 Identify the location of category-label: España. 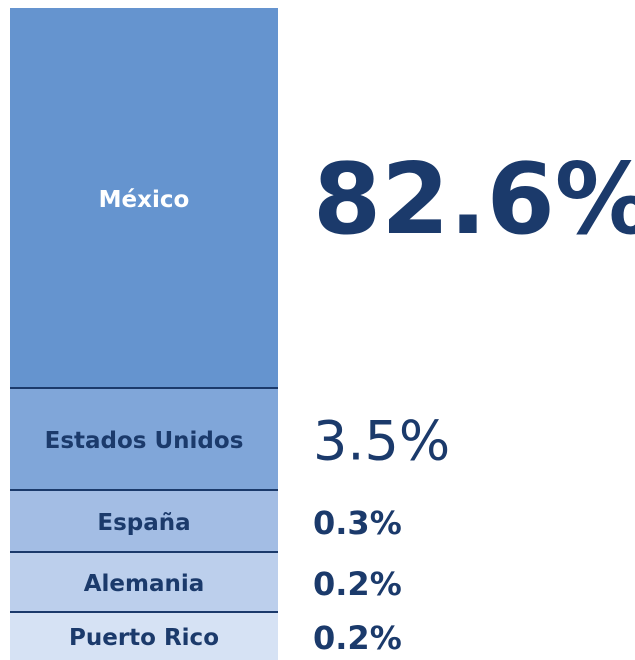
(143, 523).